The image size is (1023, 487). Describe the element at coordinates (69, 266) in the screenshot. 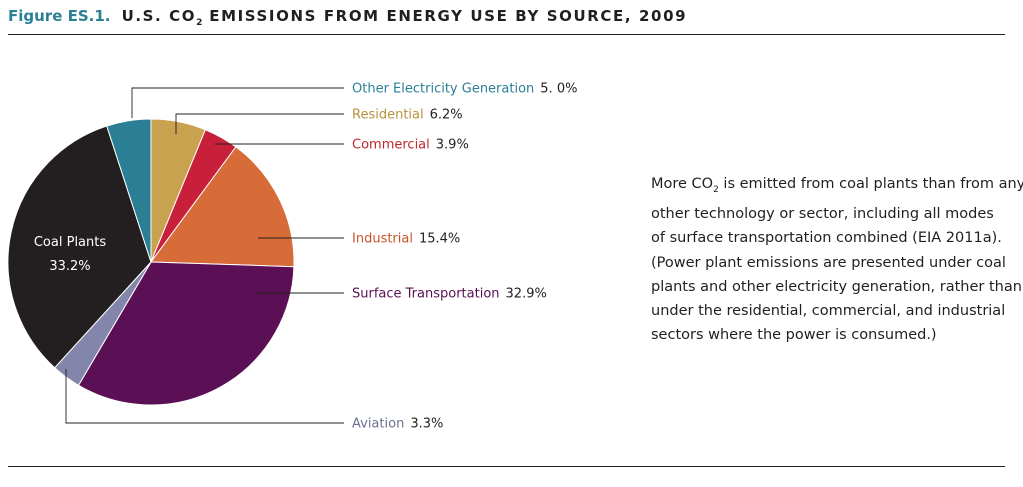

I see `slice-value-coal-plants: 33.2%` at that location.